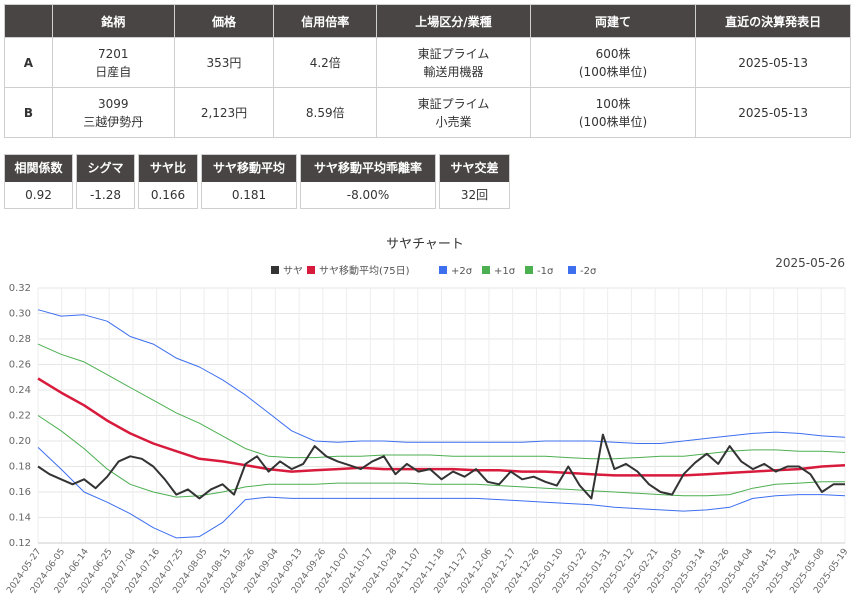 The height and width of the screenshot is (606, 851). What do you see at coordinates (325, 62) in the screenshot?
I see `margin-cell: 4.2倍` at bounding box center [325, 62].